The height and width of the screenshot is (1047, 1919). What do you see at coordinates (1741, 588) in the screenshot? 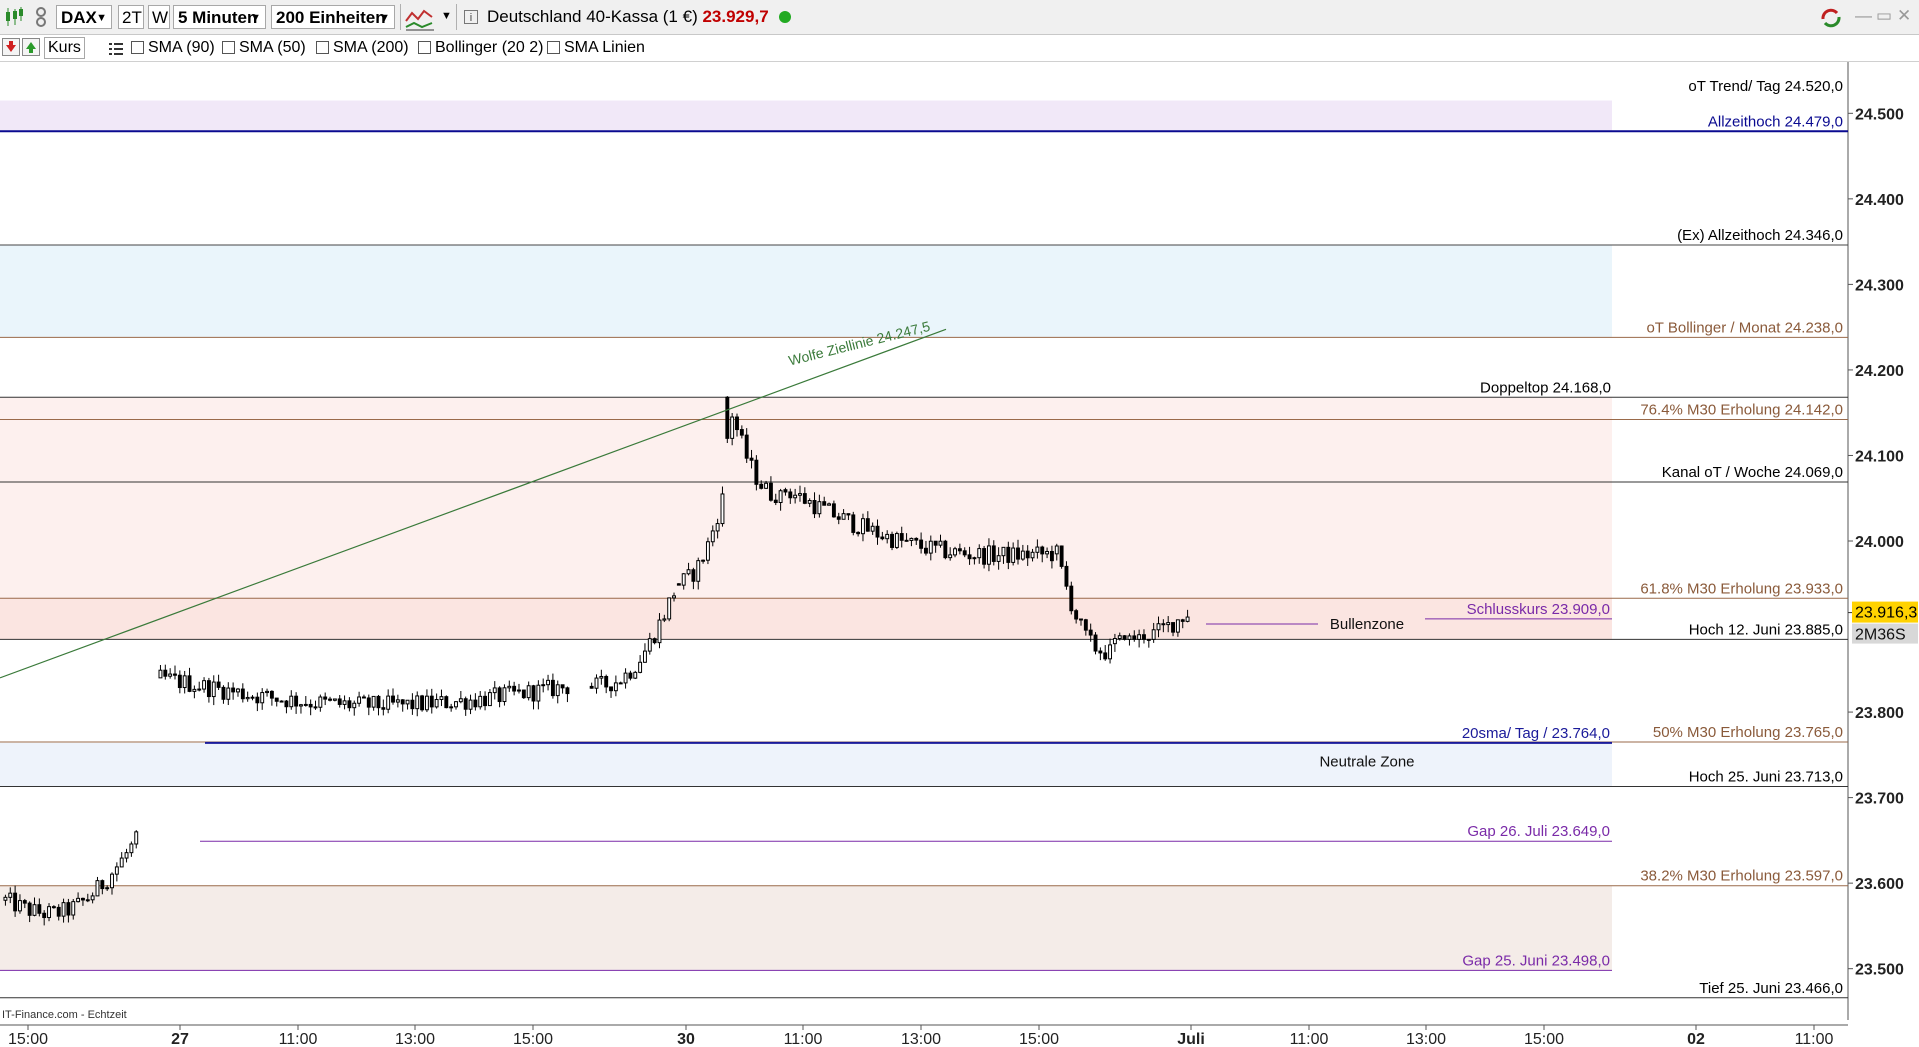
I see `level-label: 61.8% M30 Erholung 23.933,0` at bounding box center [1741, 588].